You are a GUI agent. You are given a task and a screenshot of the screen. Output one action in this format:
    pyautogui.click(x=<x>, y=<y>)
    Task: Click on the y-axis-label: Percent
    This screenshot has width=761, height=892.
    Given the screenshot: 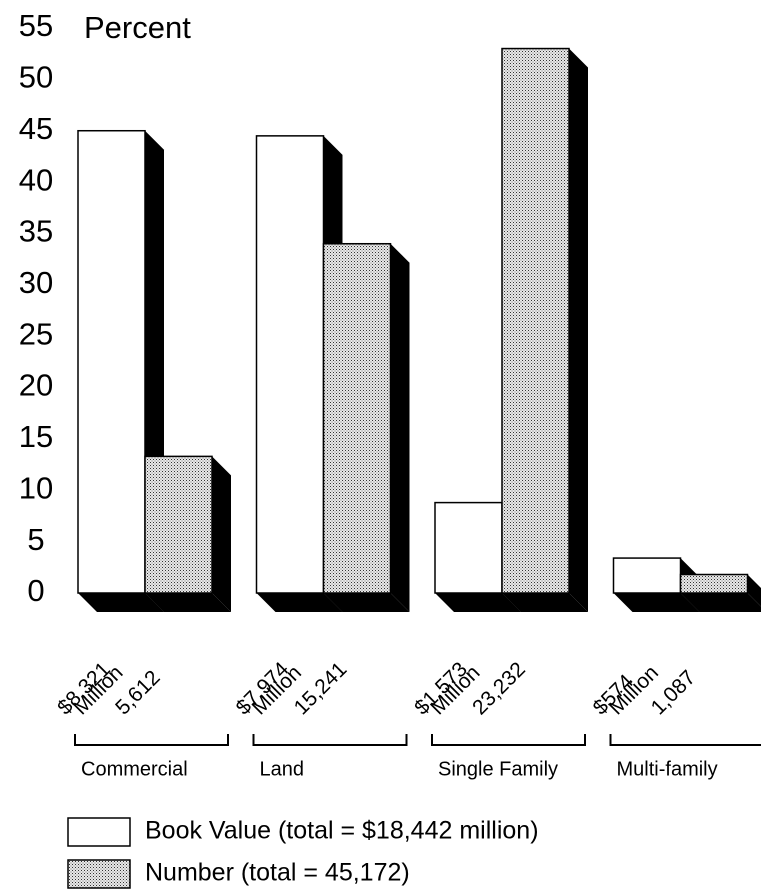 What is the action you would take?
    pyautogui.click(x=137, y=27)
    